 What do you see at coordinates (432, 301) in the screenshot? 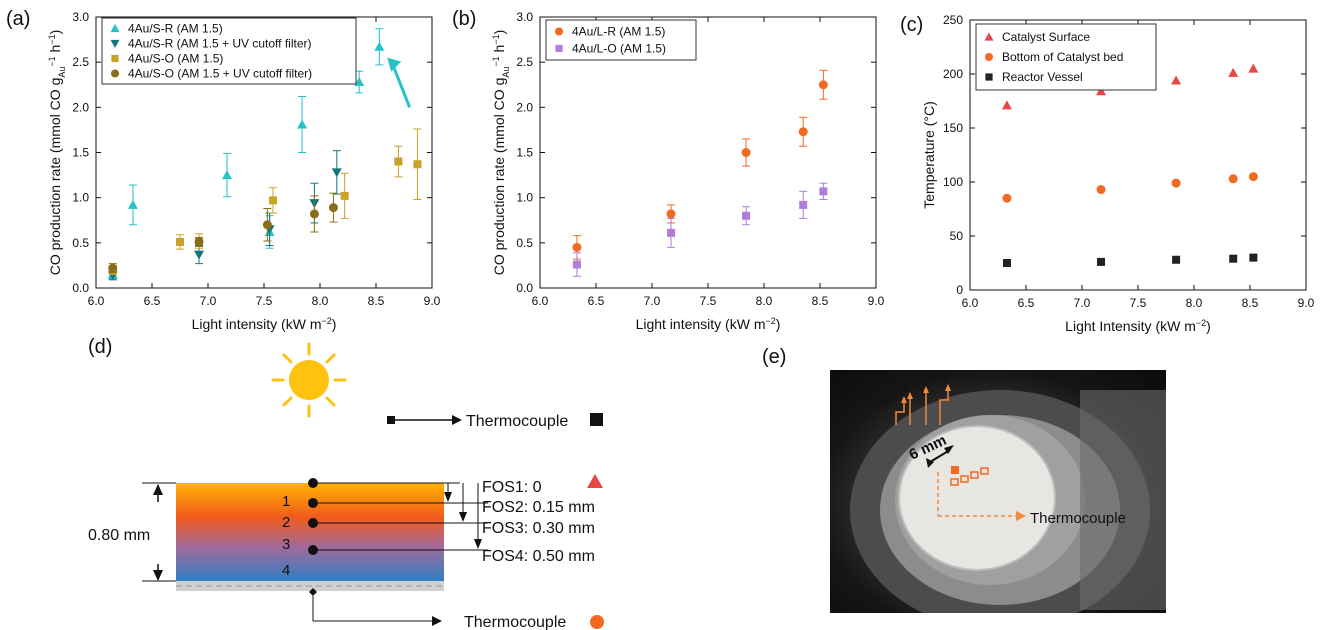
I see `x-tick-label: 9.0` at bounding box center [432, 301].